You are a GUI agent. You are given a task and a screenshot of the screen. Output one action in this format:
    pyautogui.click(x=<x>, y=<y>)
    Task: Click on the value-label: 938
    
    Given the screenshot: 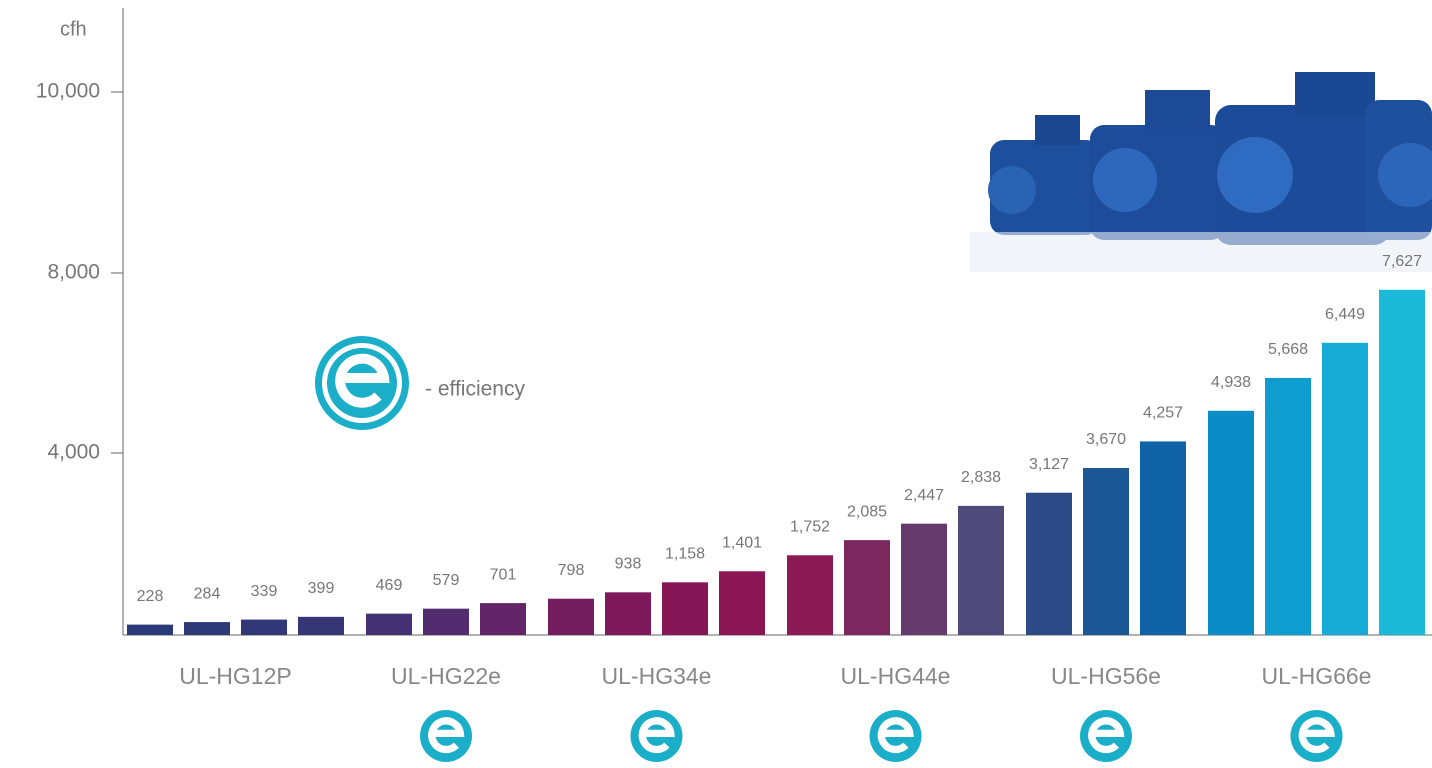 What is the action you would take?
    pyautogui.click(x=628, y=564)
    